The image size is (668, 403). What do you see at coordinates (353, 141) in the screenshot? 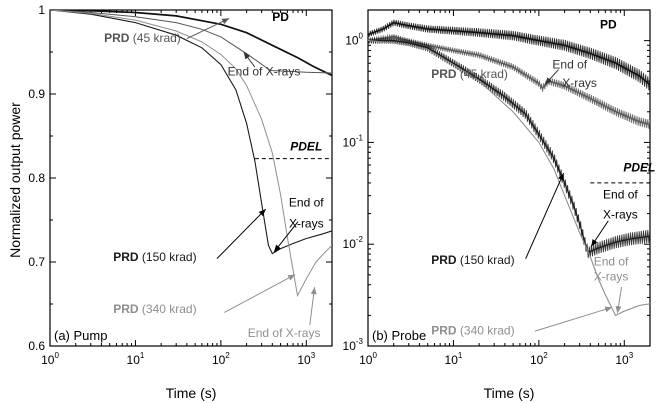
I see `y-tick-label-b: 10⁻¹` at bounding box center [353, 141].